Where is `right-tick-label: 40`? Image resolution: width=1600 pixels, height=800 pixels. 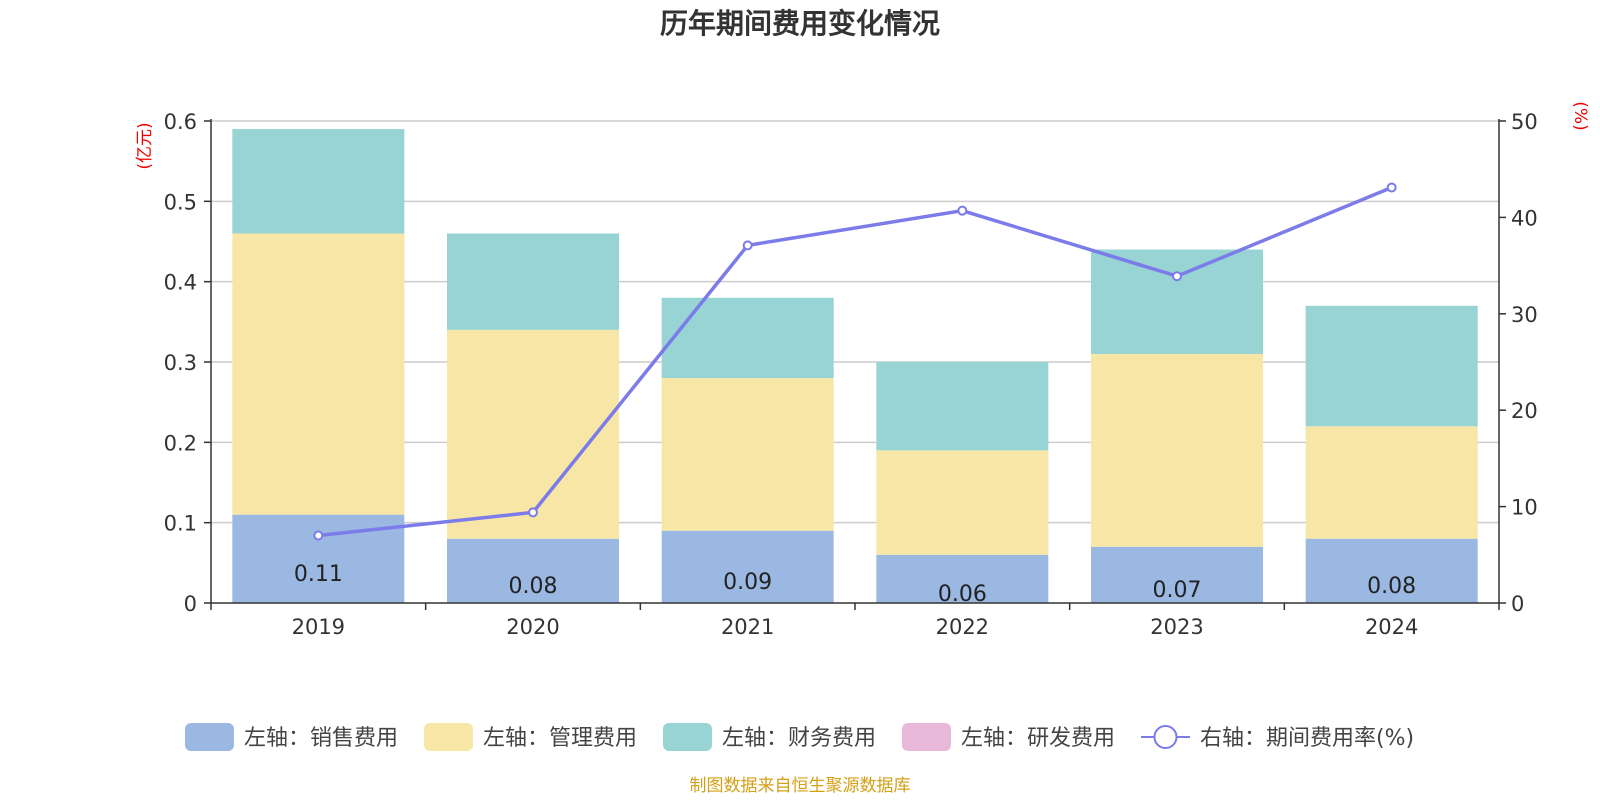
right-tick-label: 40 is located at coordinates (1524, 218).